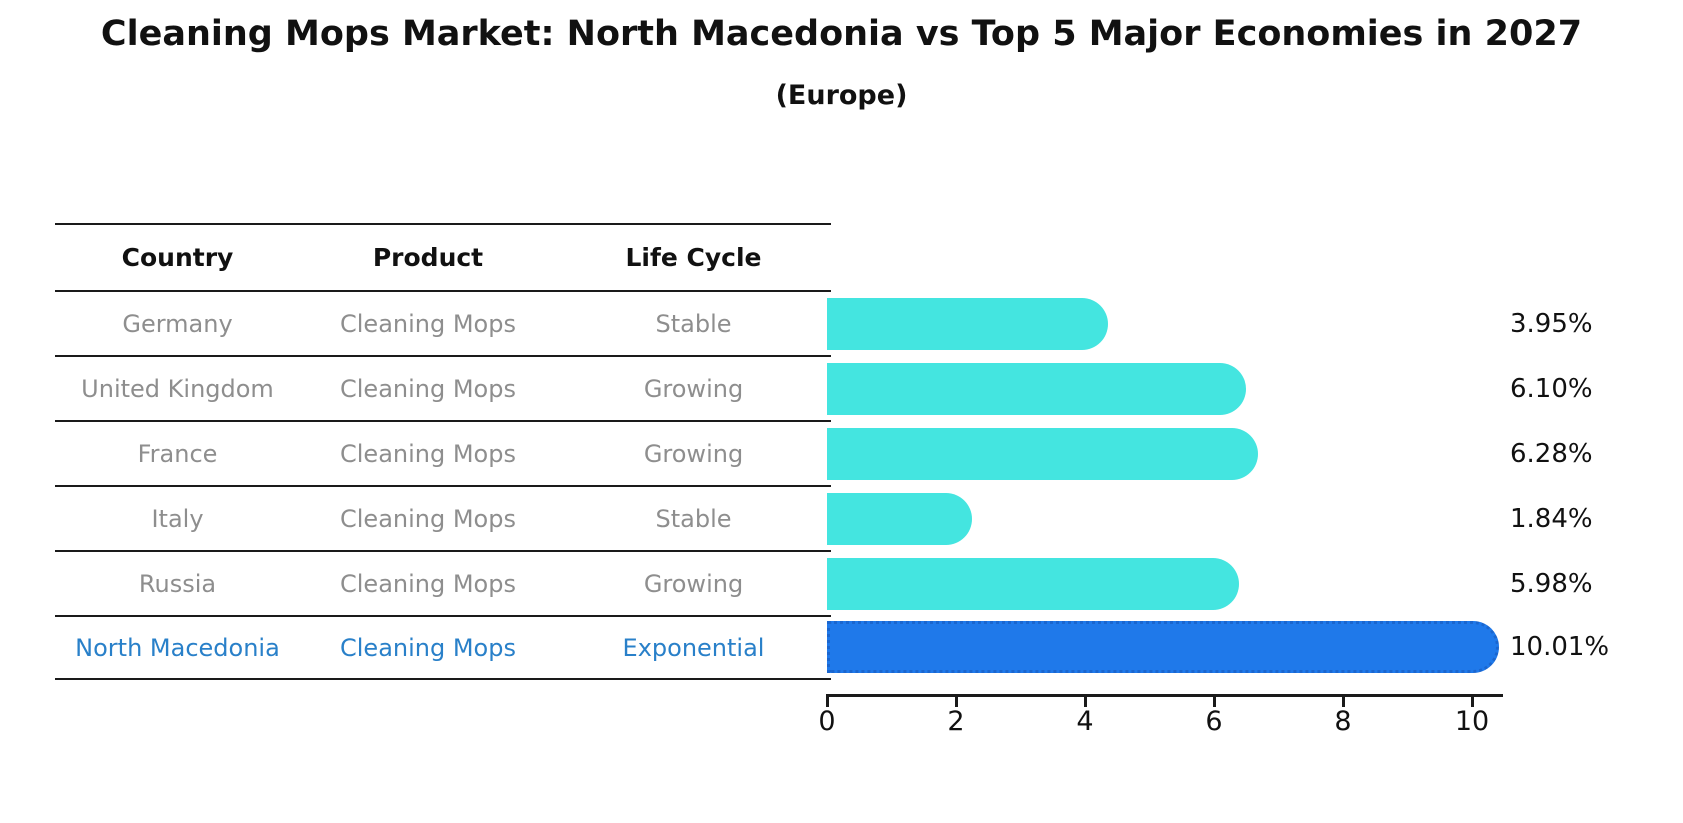  I want to click on table-row: Italy Cleaning Mops Stable, so click(443, 517).